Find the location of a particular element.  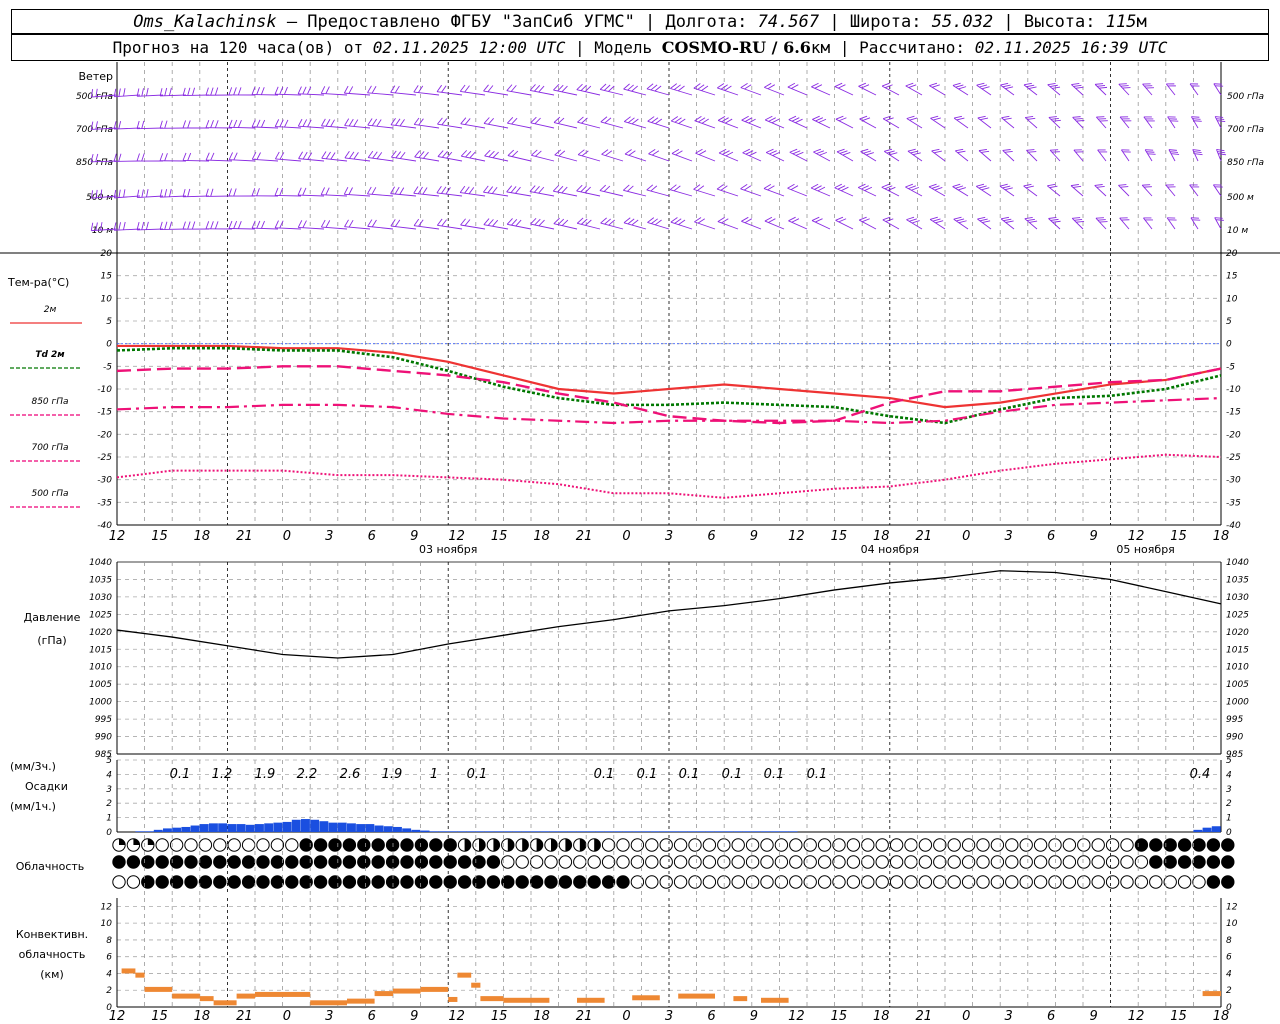

conv-cloud-bar is located at coordinates (646, 998).